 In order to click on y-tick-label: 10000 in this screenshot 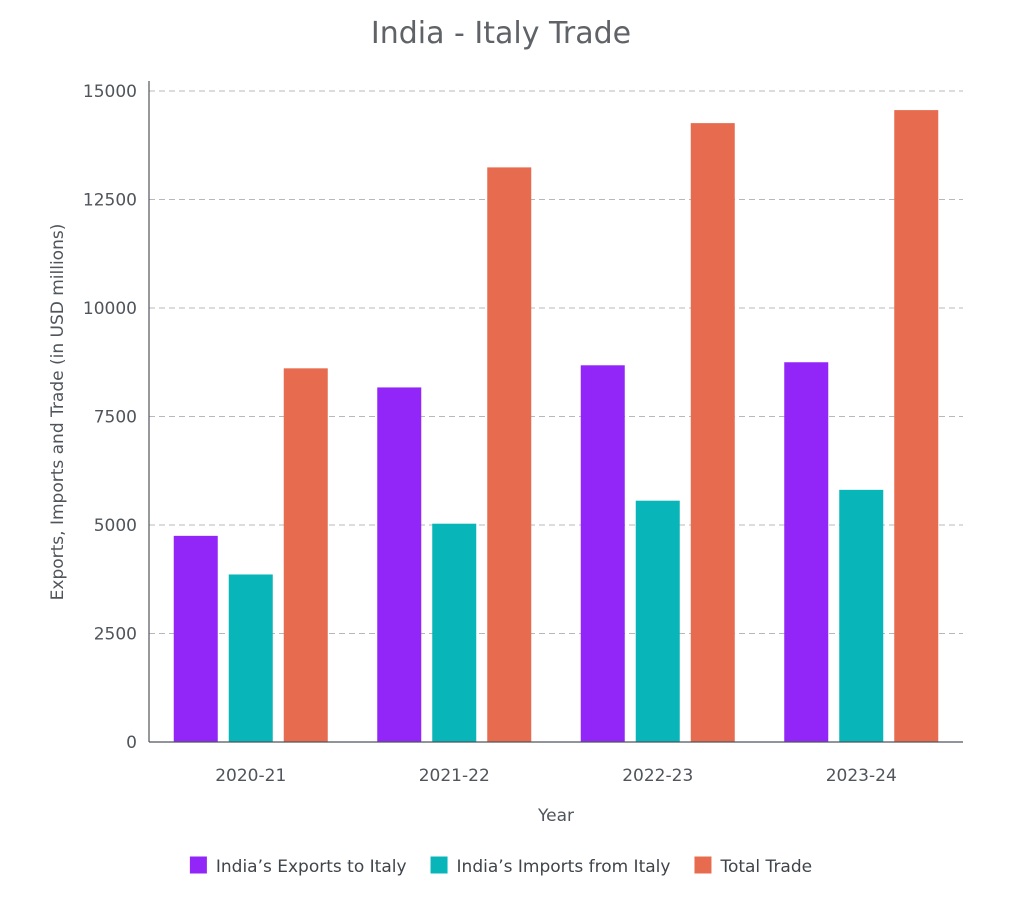, I will do `click(110, 309)`.